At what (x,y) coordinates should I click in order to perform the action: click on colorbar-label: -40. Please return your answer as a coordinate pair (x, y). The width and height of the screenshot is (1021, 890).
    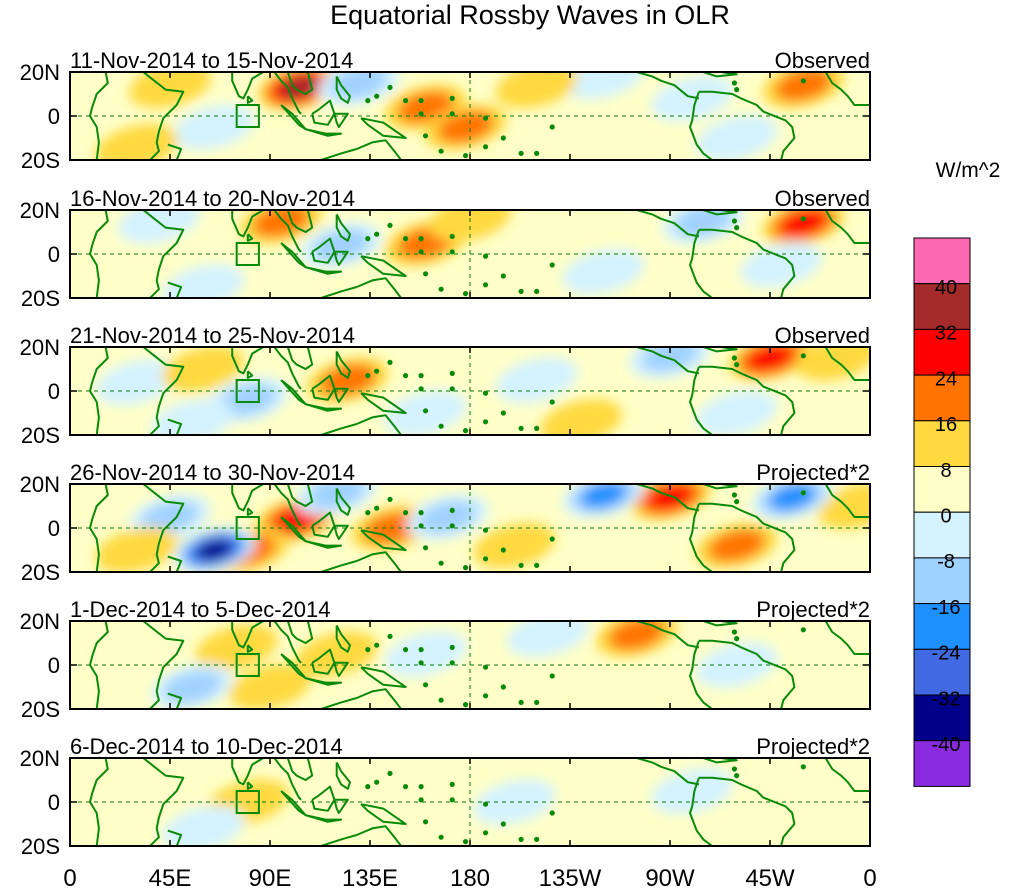
    Looking at the image, I should click on (946, 745).